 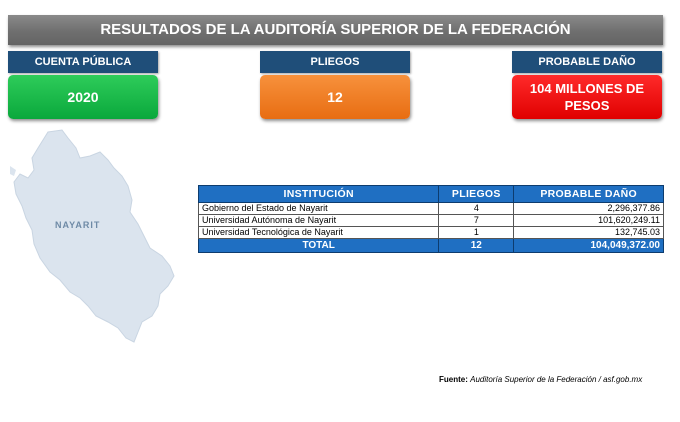 I want to click on cuenta-publica-card: CUENTA PÚBLICA 2020, so click(x=83, y=85).